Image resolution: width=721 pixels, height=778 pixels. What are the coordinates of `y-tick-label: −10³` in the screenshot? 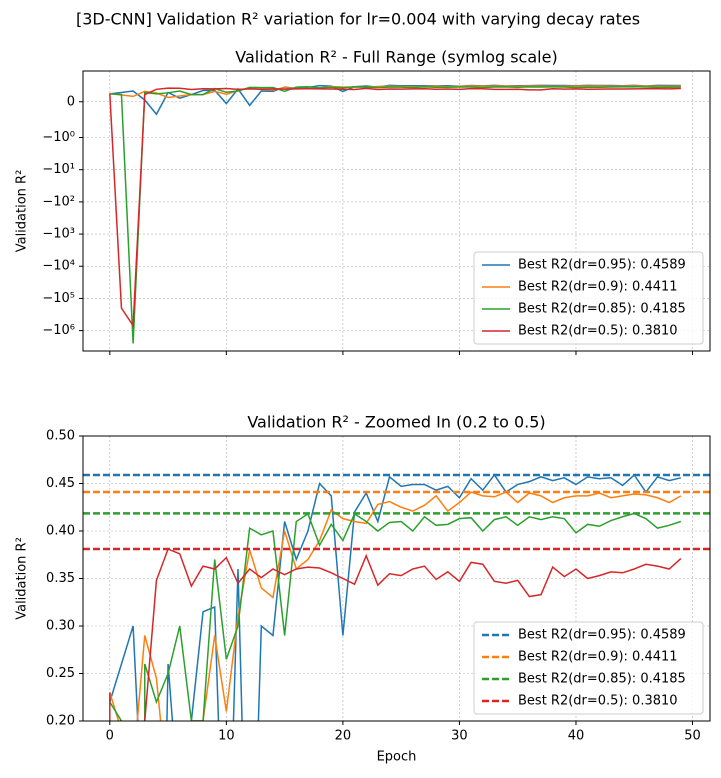 It's located at (58, 234).